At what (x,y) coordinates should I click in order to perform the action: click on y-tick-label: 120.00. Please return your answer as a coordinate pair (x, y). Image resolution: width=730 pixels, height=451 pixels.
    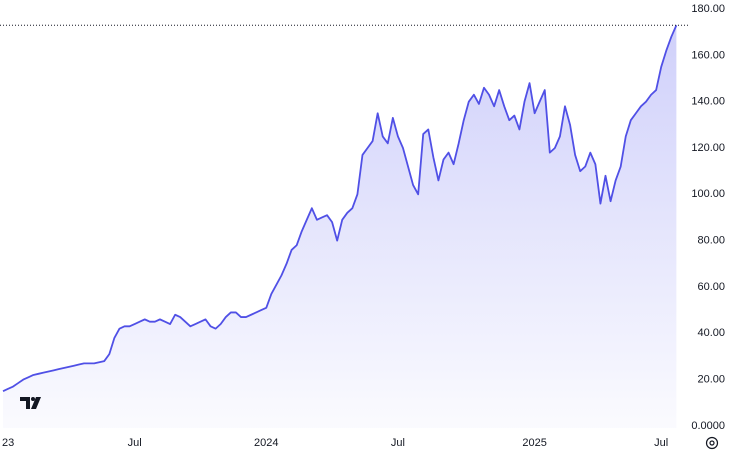
    Looking at the image, I should click on (708, 148).